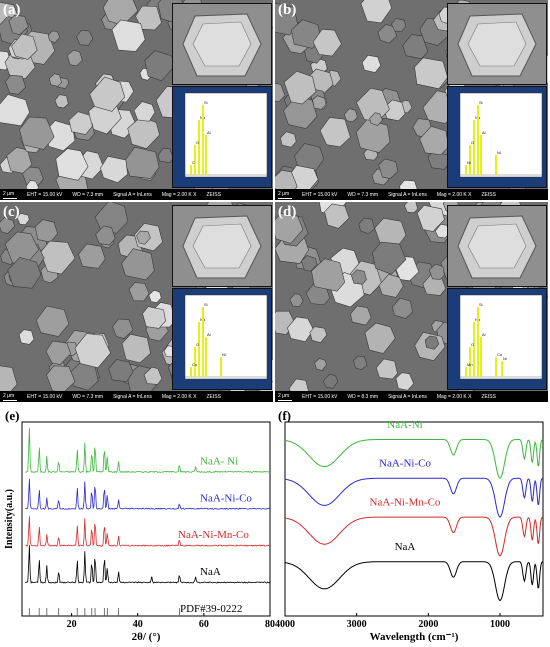  I want to click on eds-spectrum-inset: NaSiAlOMnCoNi, so click(497, 339).